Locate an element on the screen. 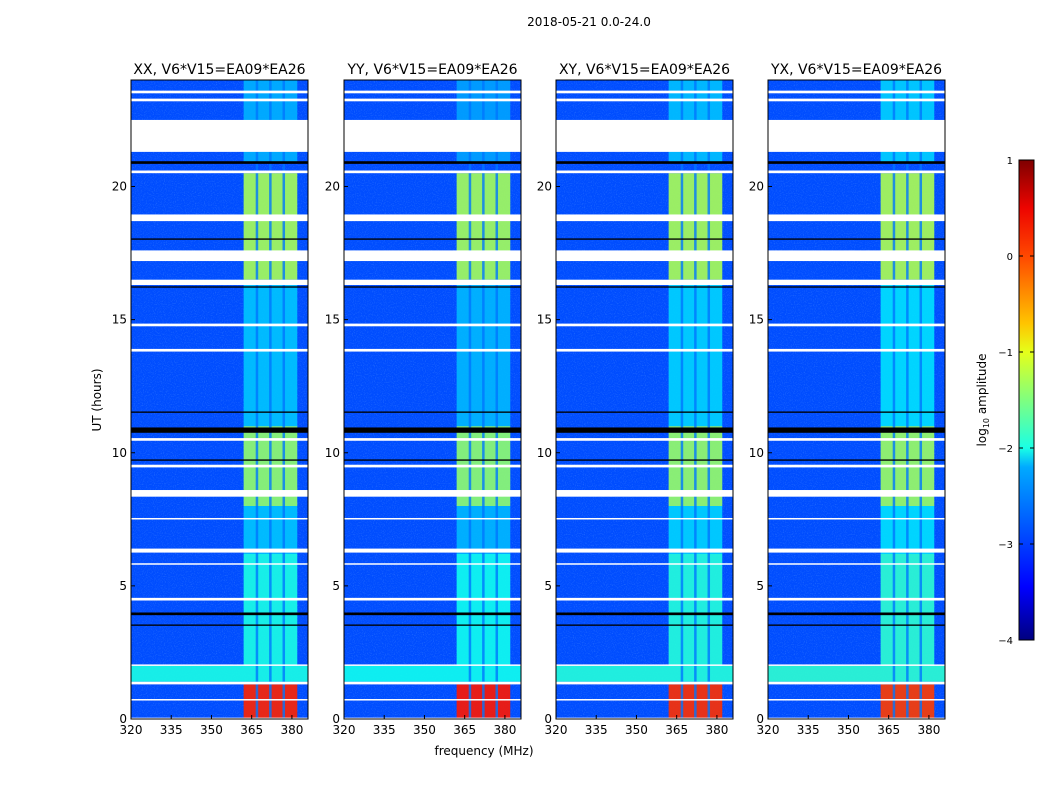 Image resolution: width=1050 pixels, height=800 pixels. x-tick-label: 365 is located at coordinates (676, 730).